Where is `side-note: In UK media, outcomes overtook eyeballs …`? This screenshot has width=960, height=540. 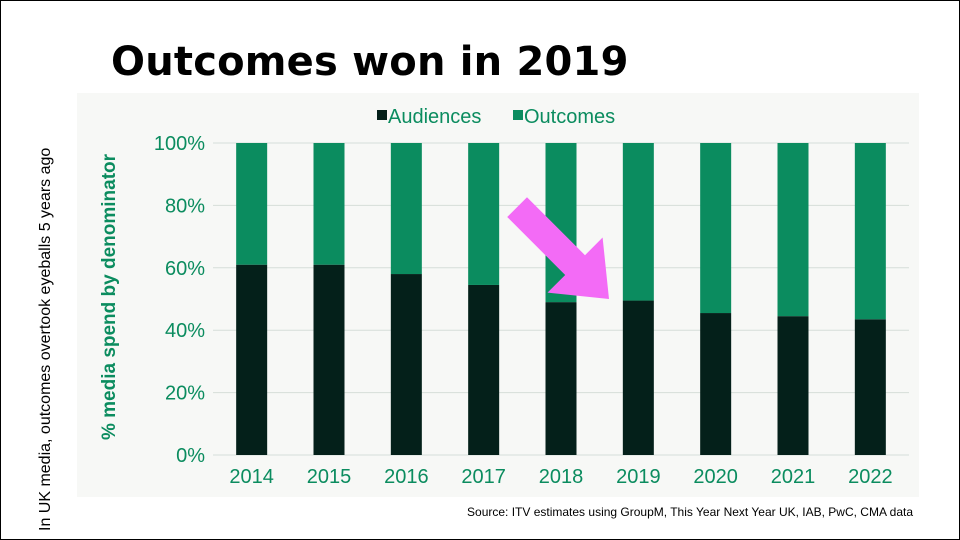
side-note: In UK media, outcomes overtook eyeballs … is located at coordinates (45, 339).